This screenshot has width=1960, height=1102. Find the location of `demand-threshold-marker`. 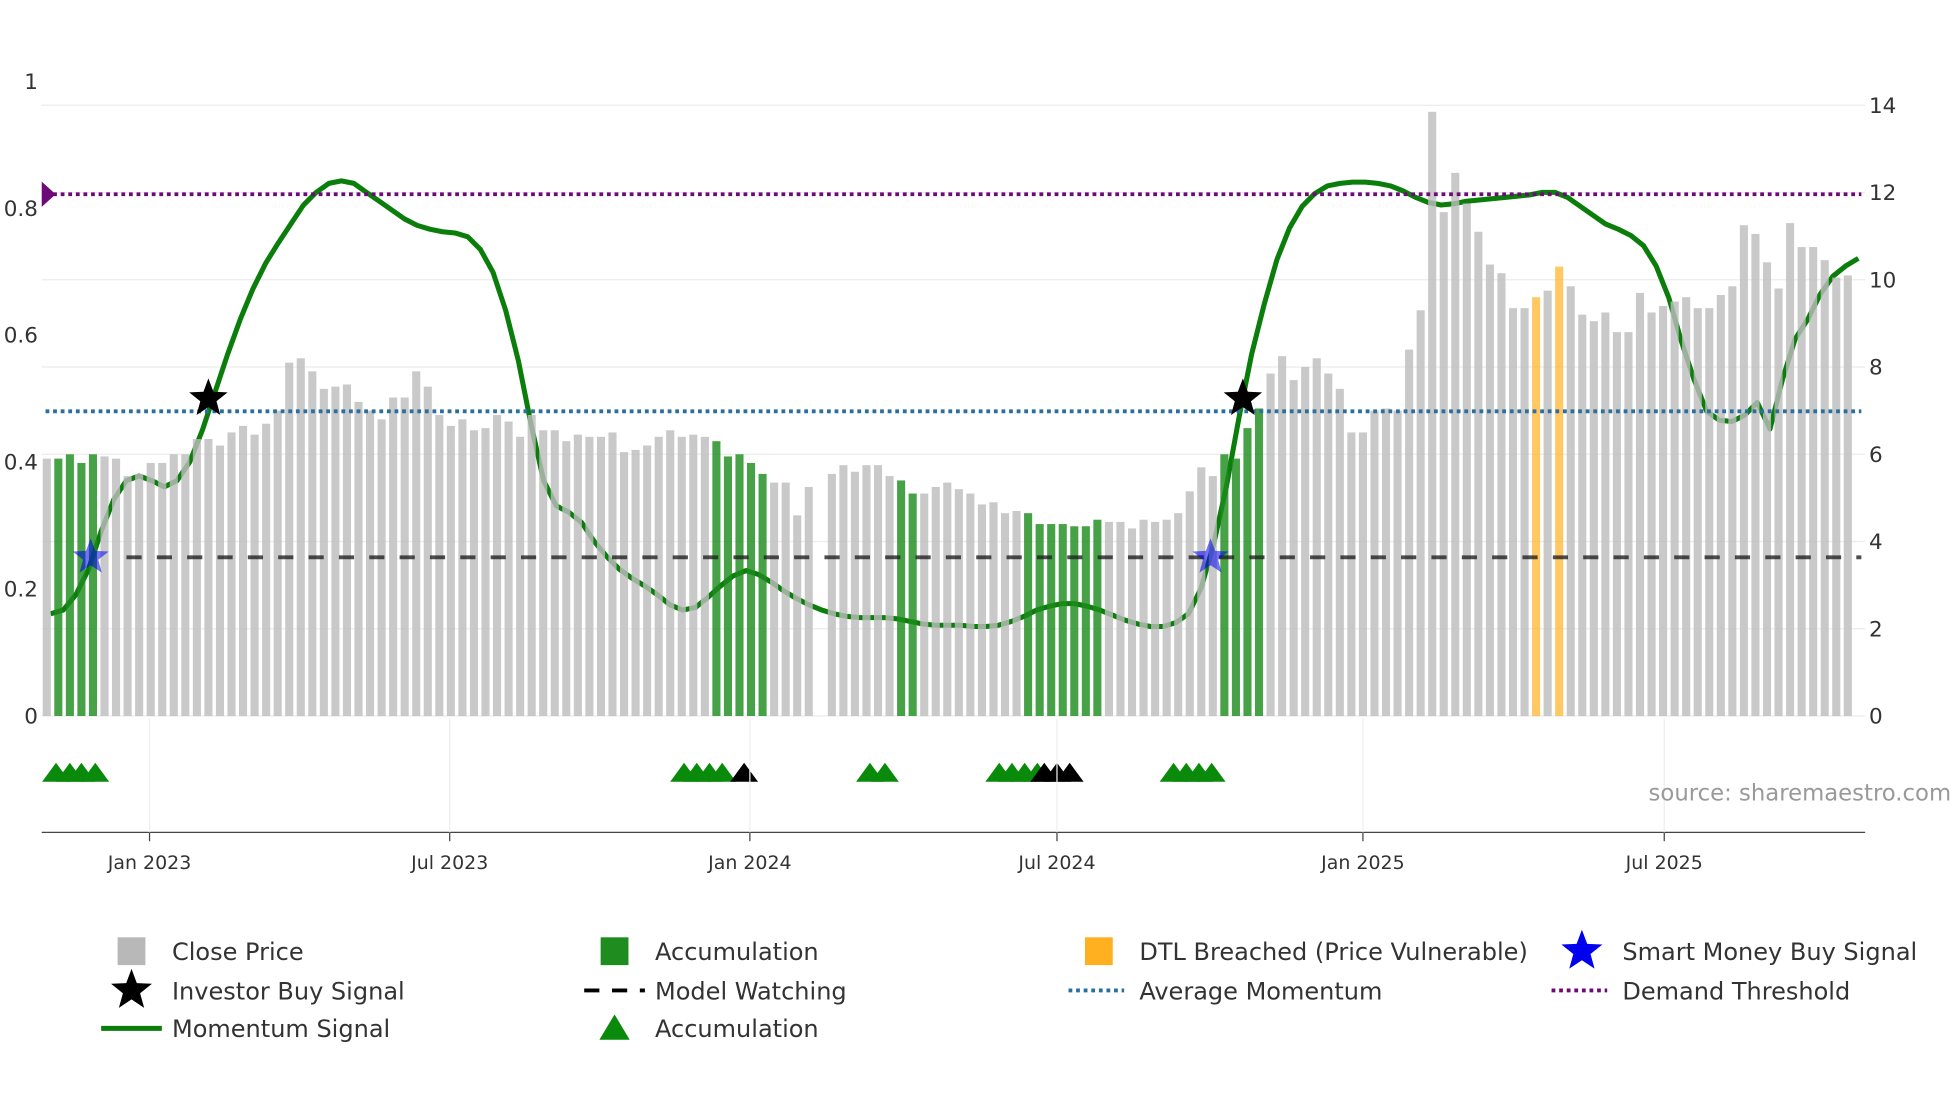

demand-threshold-marker is located at coordinates (48, 194).